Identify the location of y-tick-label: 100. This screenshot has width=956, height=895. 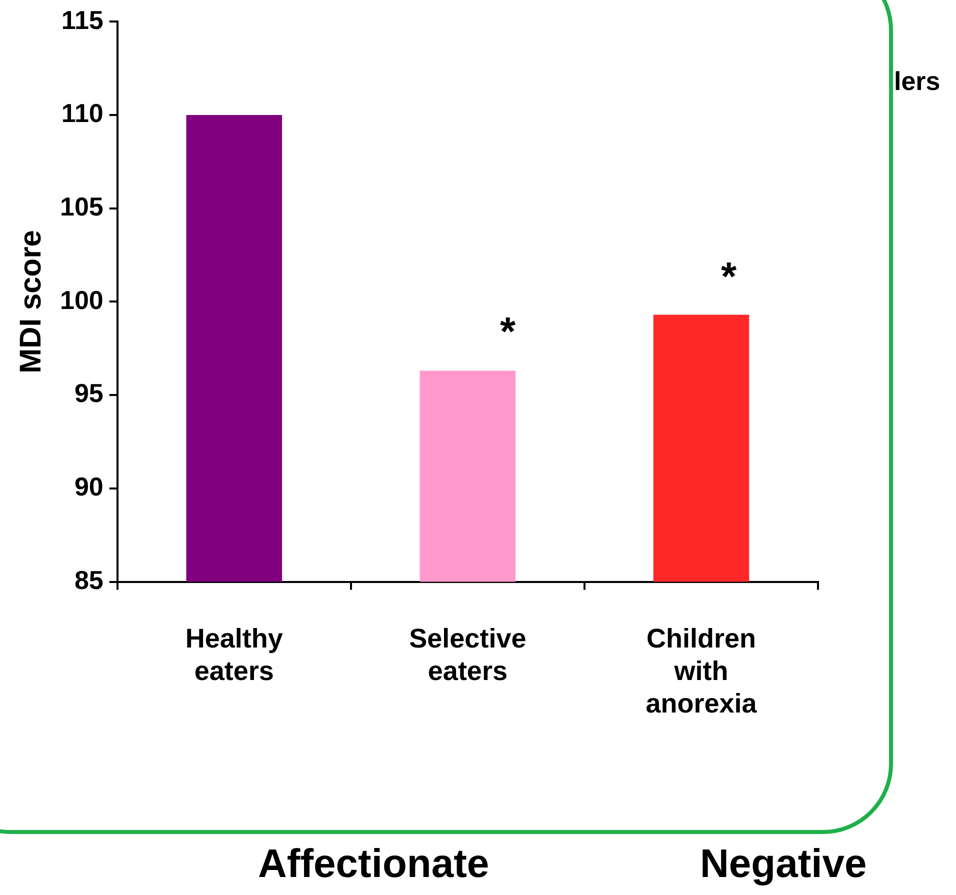
(82, 299).